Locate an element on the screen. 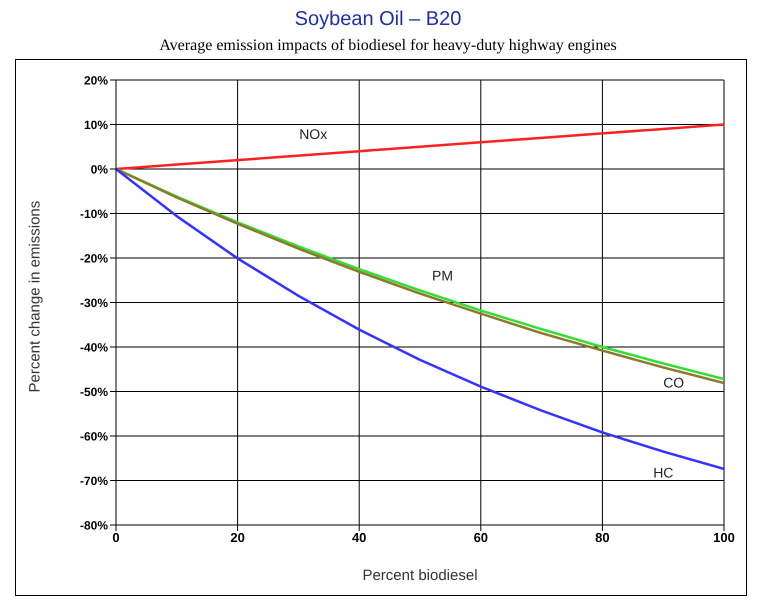 The width and height of the screenshot is (771, 615). y-axis-title: Percent change in emissions is located at coordinates (35, 296).